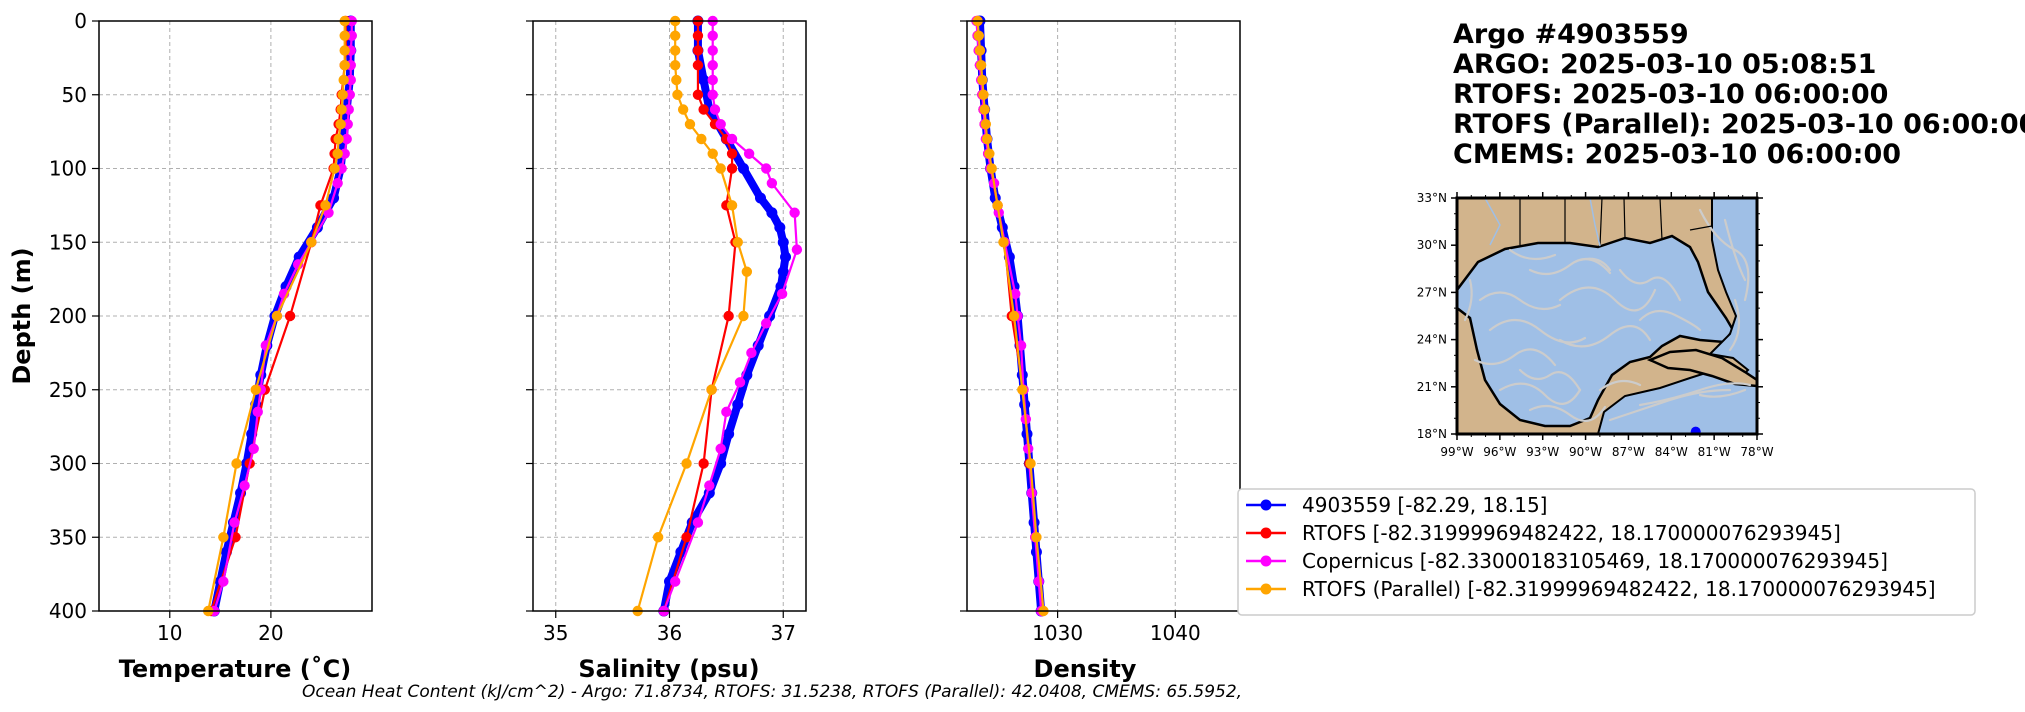 Image resolution: width=2025 pixels, height=712 pixels. I want to click on map-lon-label-5: 84°W, so click(1671, 452).